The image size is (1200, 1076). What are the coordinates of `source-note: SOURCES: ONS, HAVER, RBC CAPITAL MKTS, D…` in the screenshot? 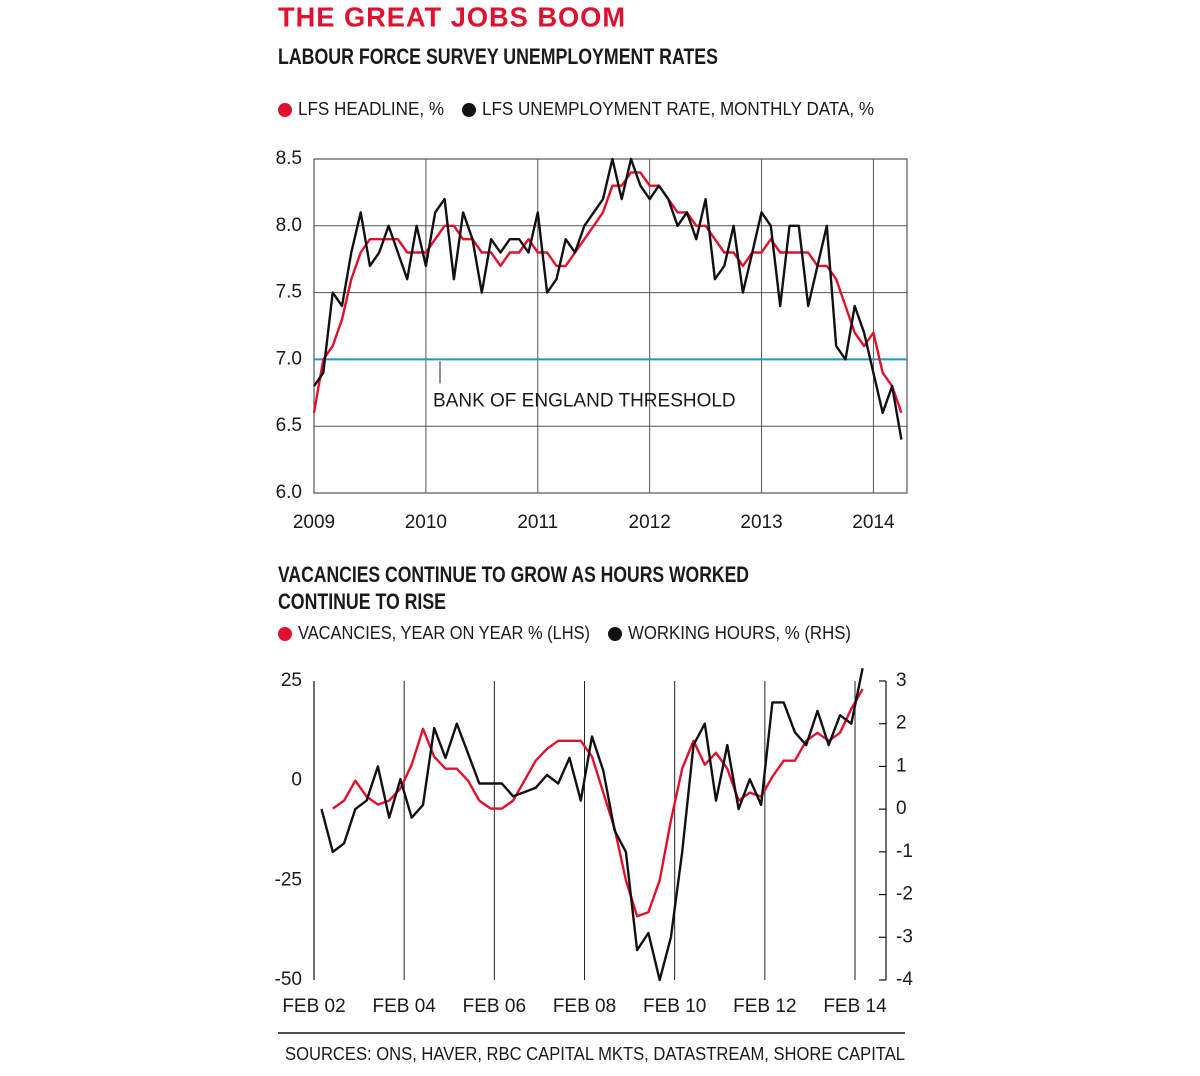 It's located at (595, 1054).